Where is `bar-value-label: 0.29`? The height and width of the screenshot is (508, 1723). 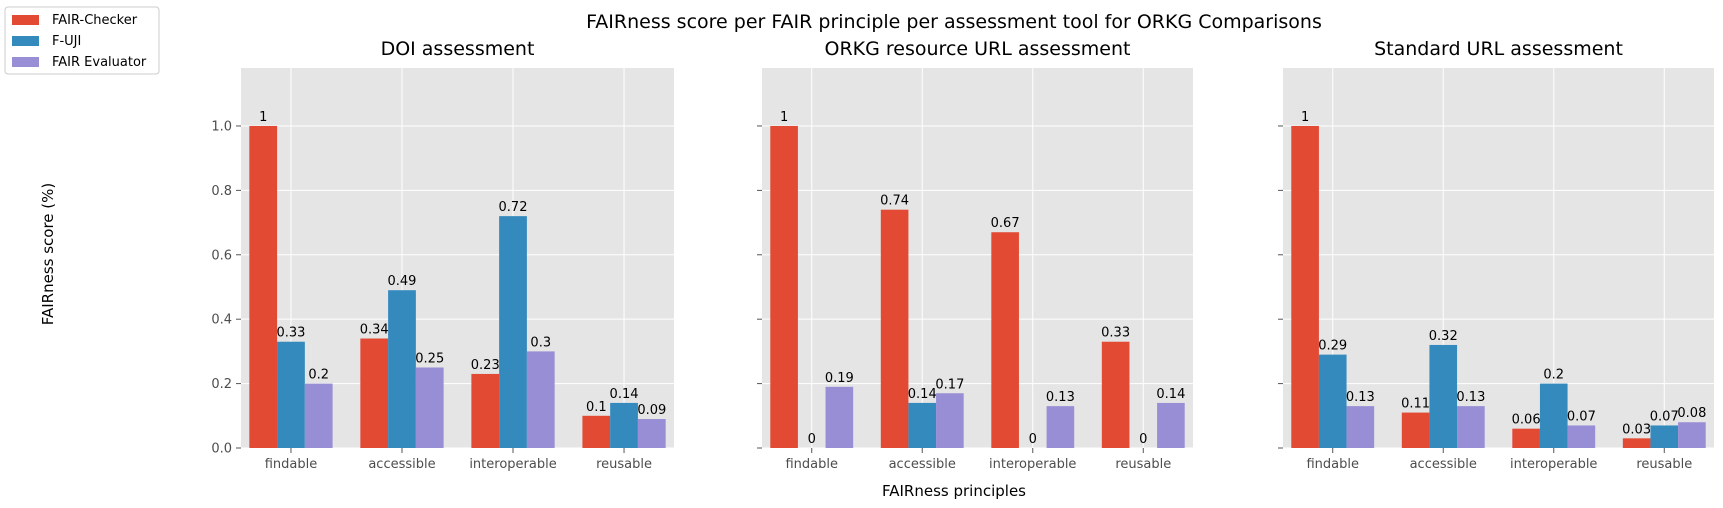 bar-value-label: 0.29 is located at coordinates (1332, 346).